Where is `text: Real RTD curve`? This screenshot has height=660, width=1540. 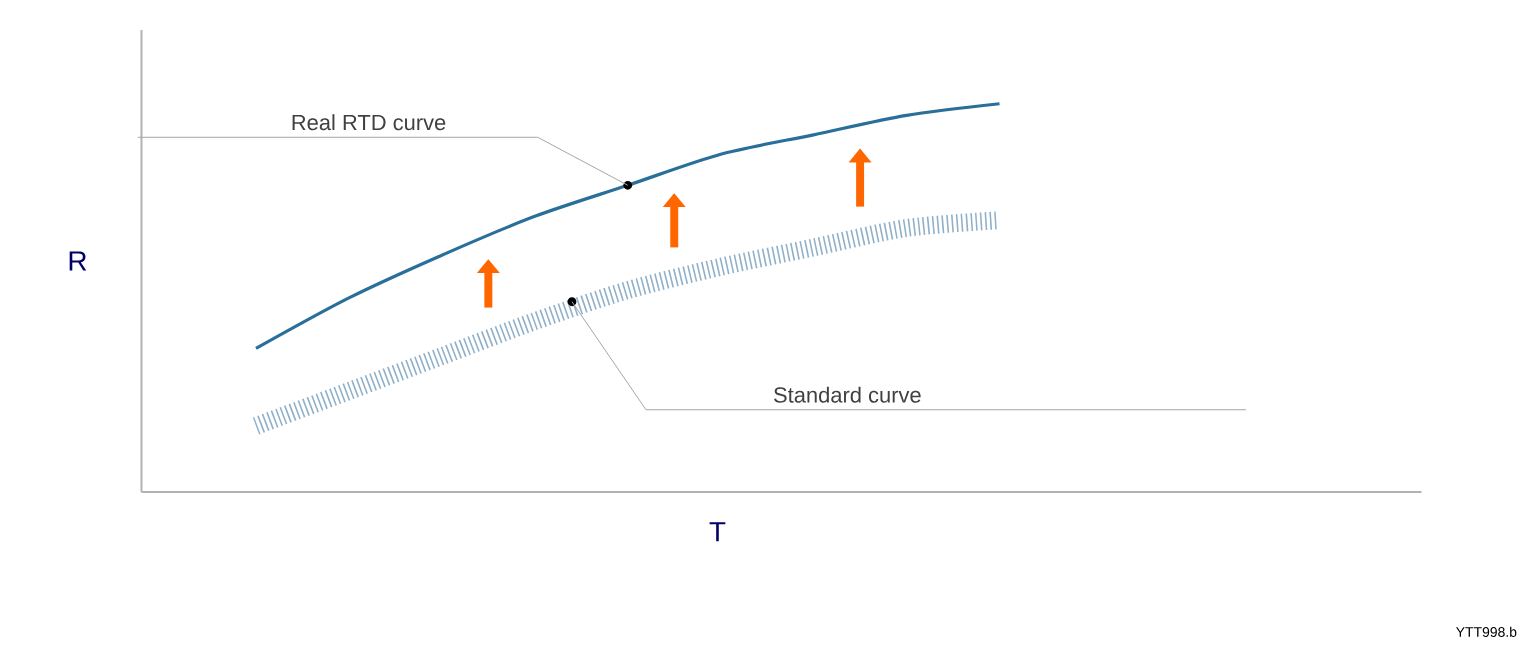 text: Real RTD curve is located at coordinates (369, 122).